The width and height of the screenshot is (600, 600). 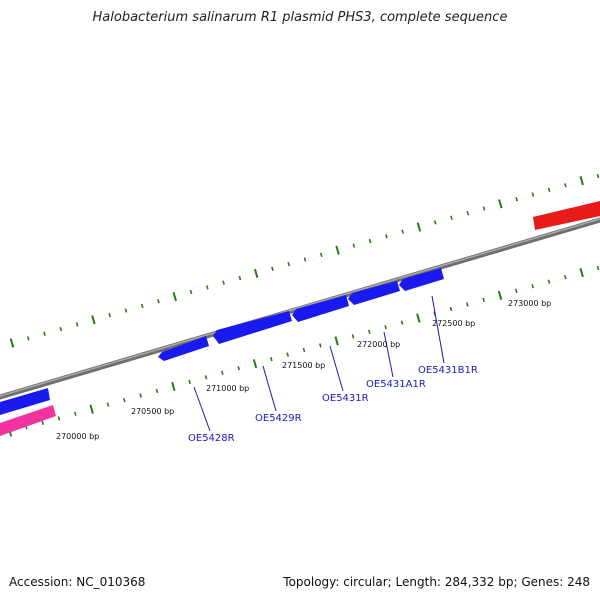 What do you see at coordinates (25, 401) in the screenshot?
I see `gene-left-blue` at bounding box center [25, 401].